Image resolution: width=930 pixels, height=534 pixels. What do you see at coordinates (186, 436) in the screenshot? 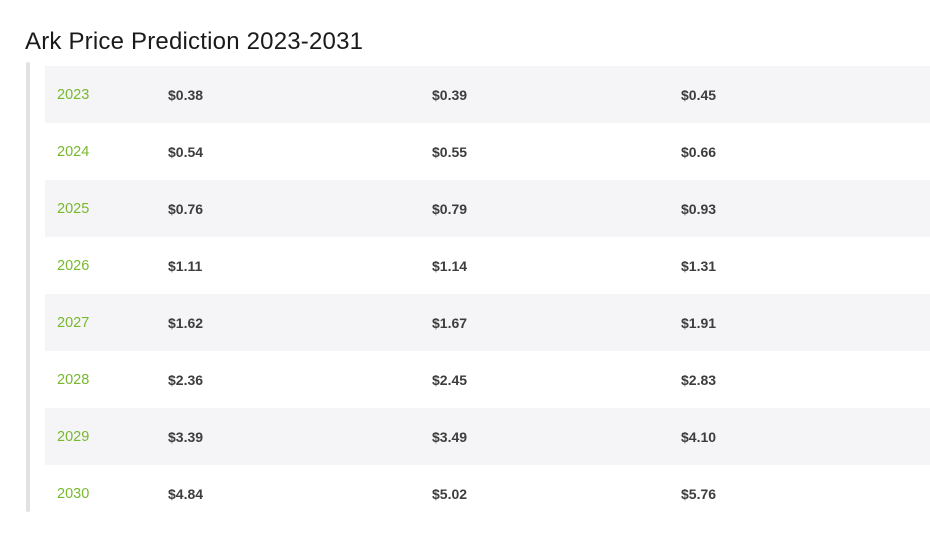
I see `price-value: $3.39` at bounding box center [186, 436].